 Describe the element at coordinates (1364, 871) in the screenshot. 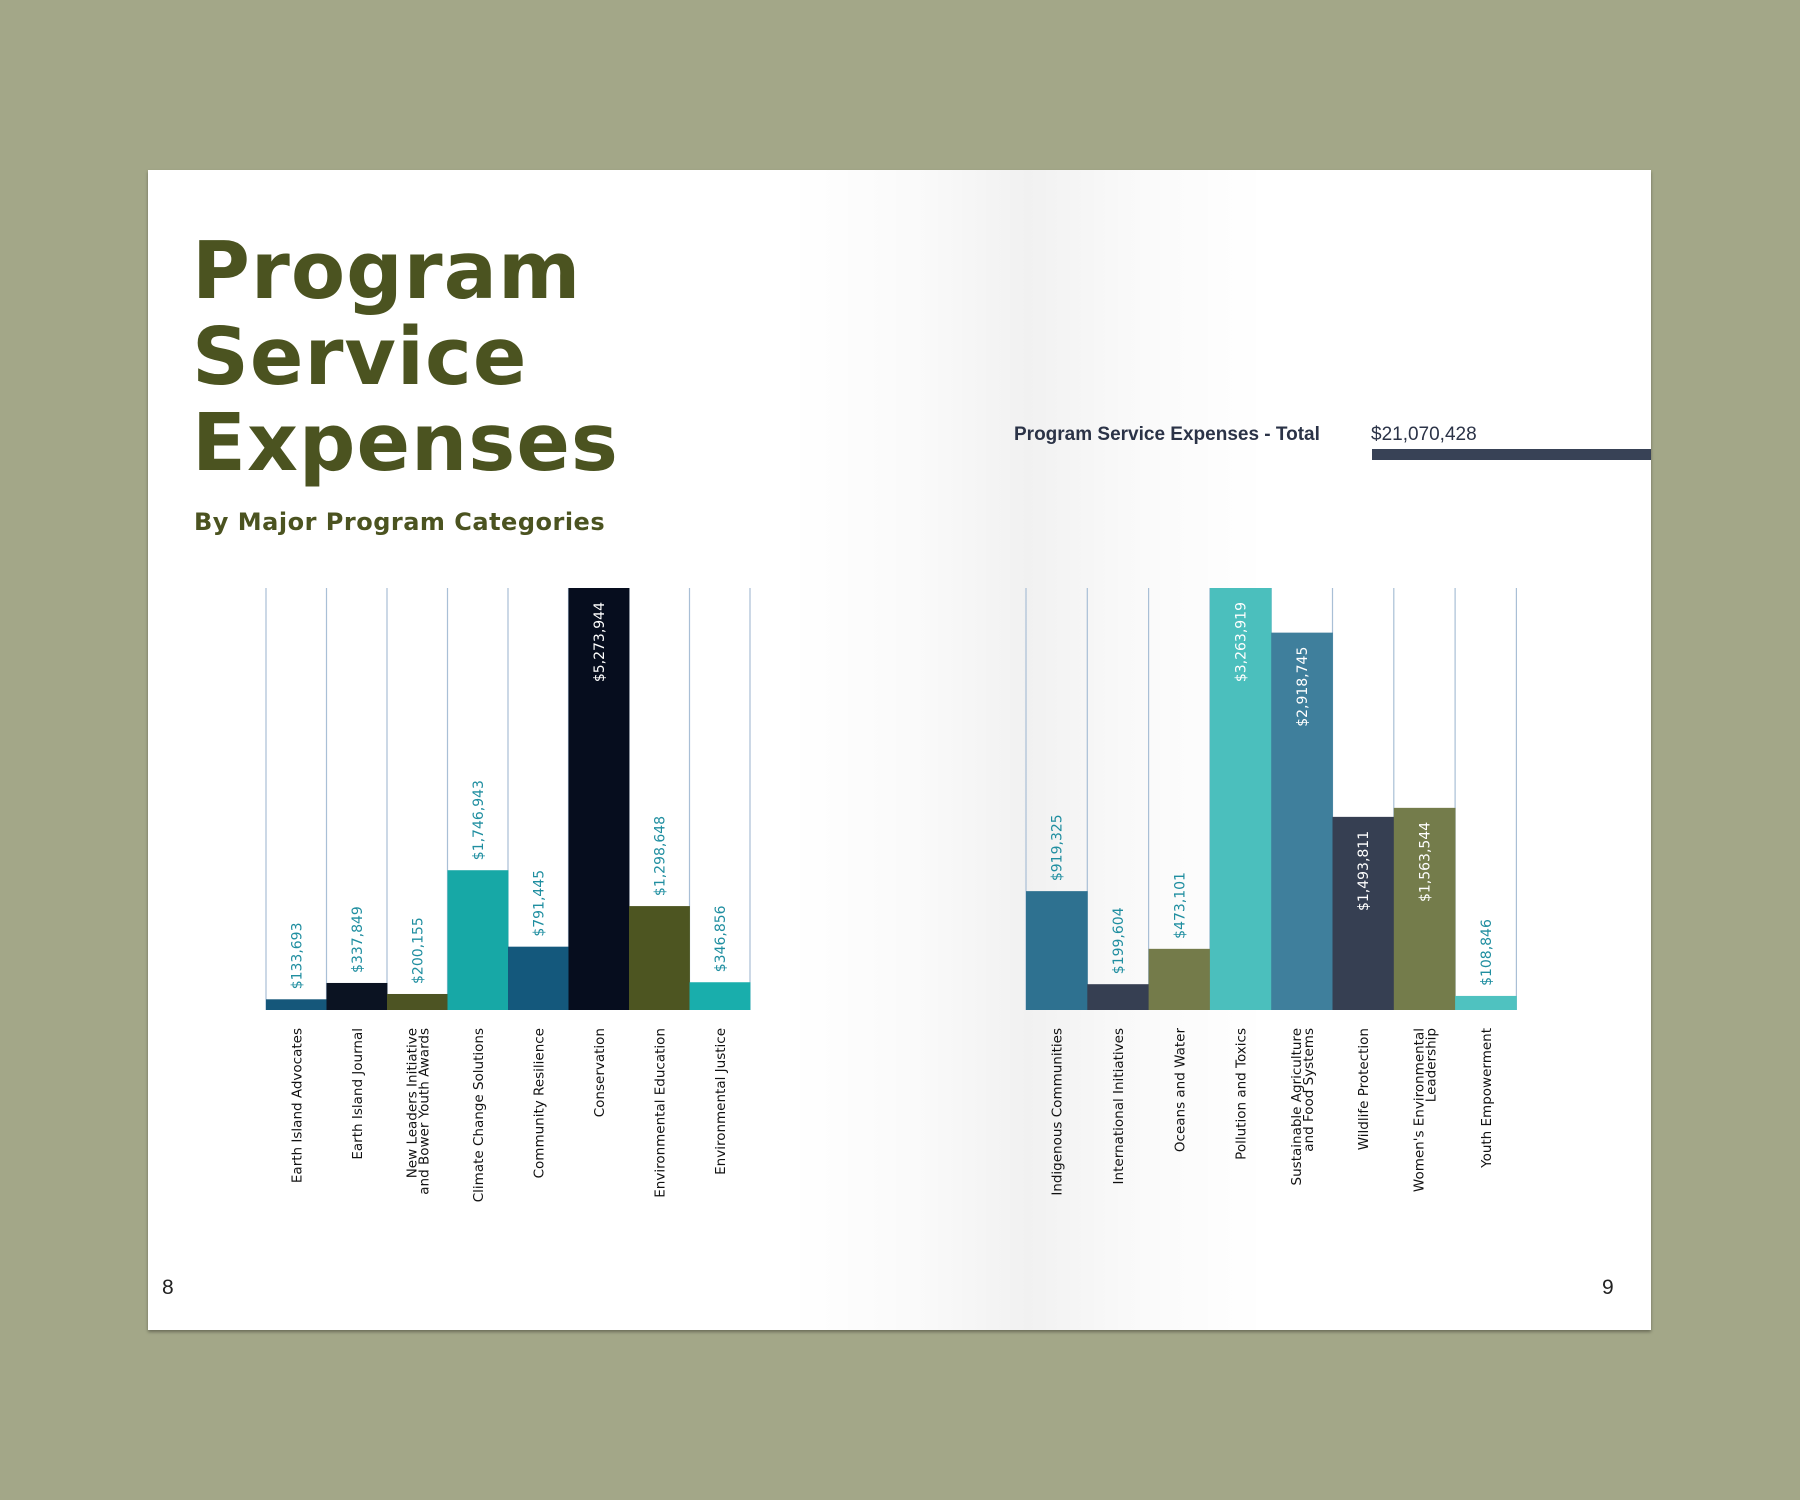

I see `value-label-6: $1,493,811` at that location.